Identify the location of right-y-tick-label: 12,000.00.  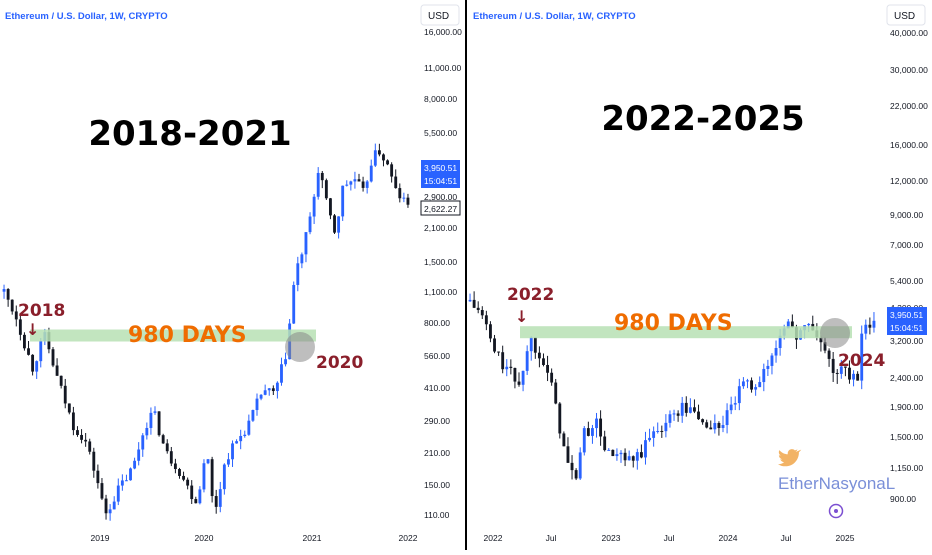
(909, 181).